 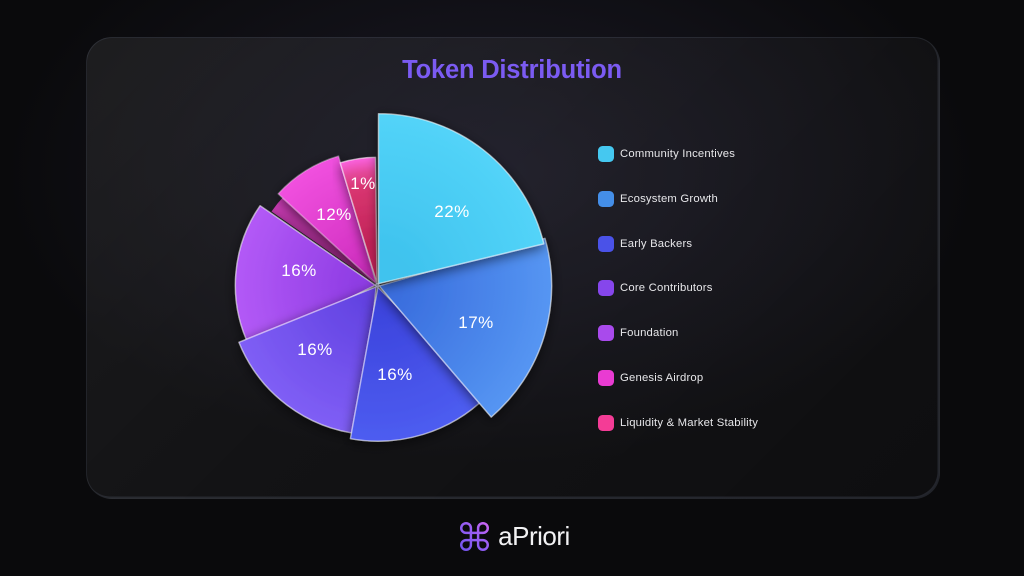 I want to click on svg-text: 22%, so click(x=452, y=211).